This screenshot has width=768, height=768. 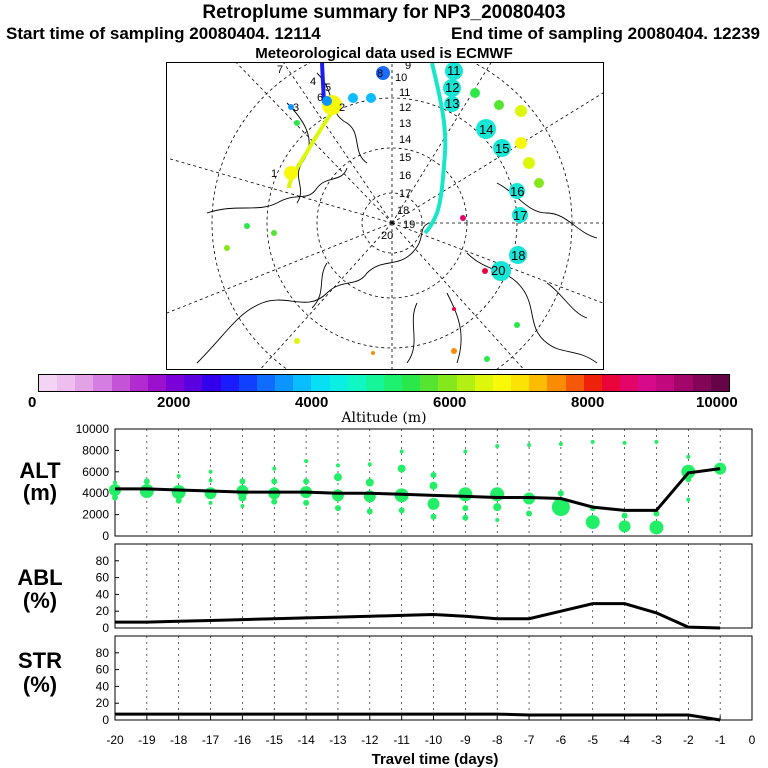 I want to click on day-label-6: 6, so click(x=320, y=98).